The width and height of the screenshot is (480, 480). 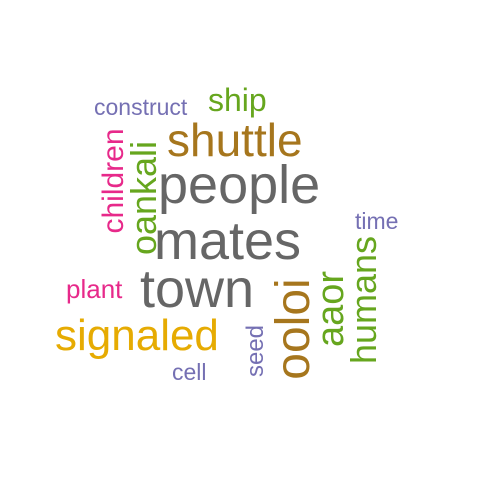 I want to click on word-oankali: oankali, so click(x=143, y=198).